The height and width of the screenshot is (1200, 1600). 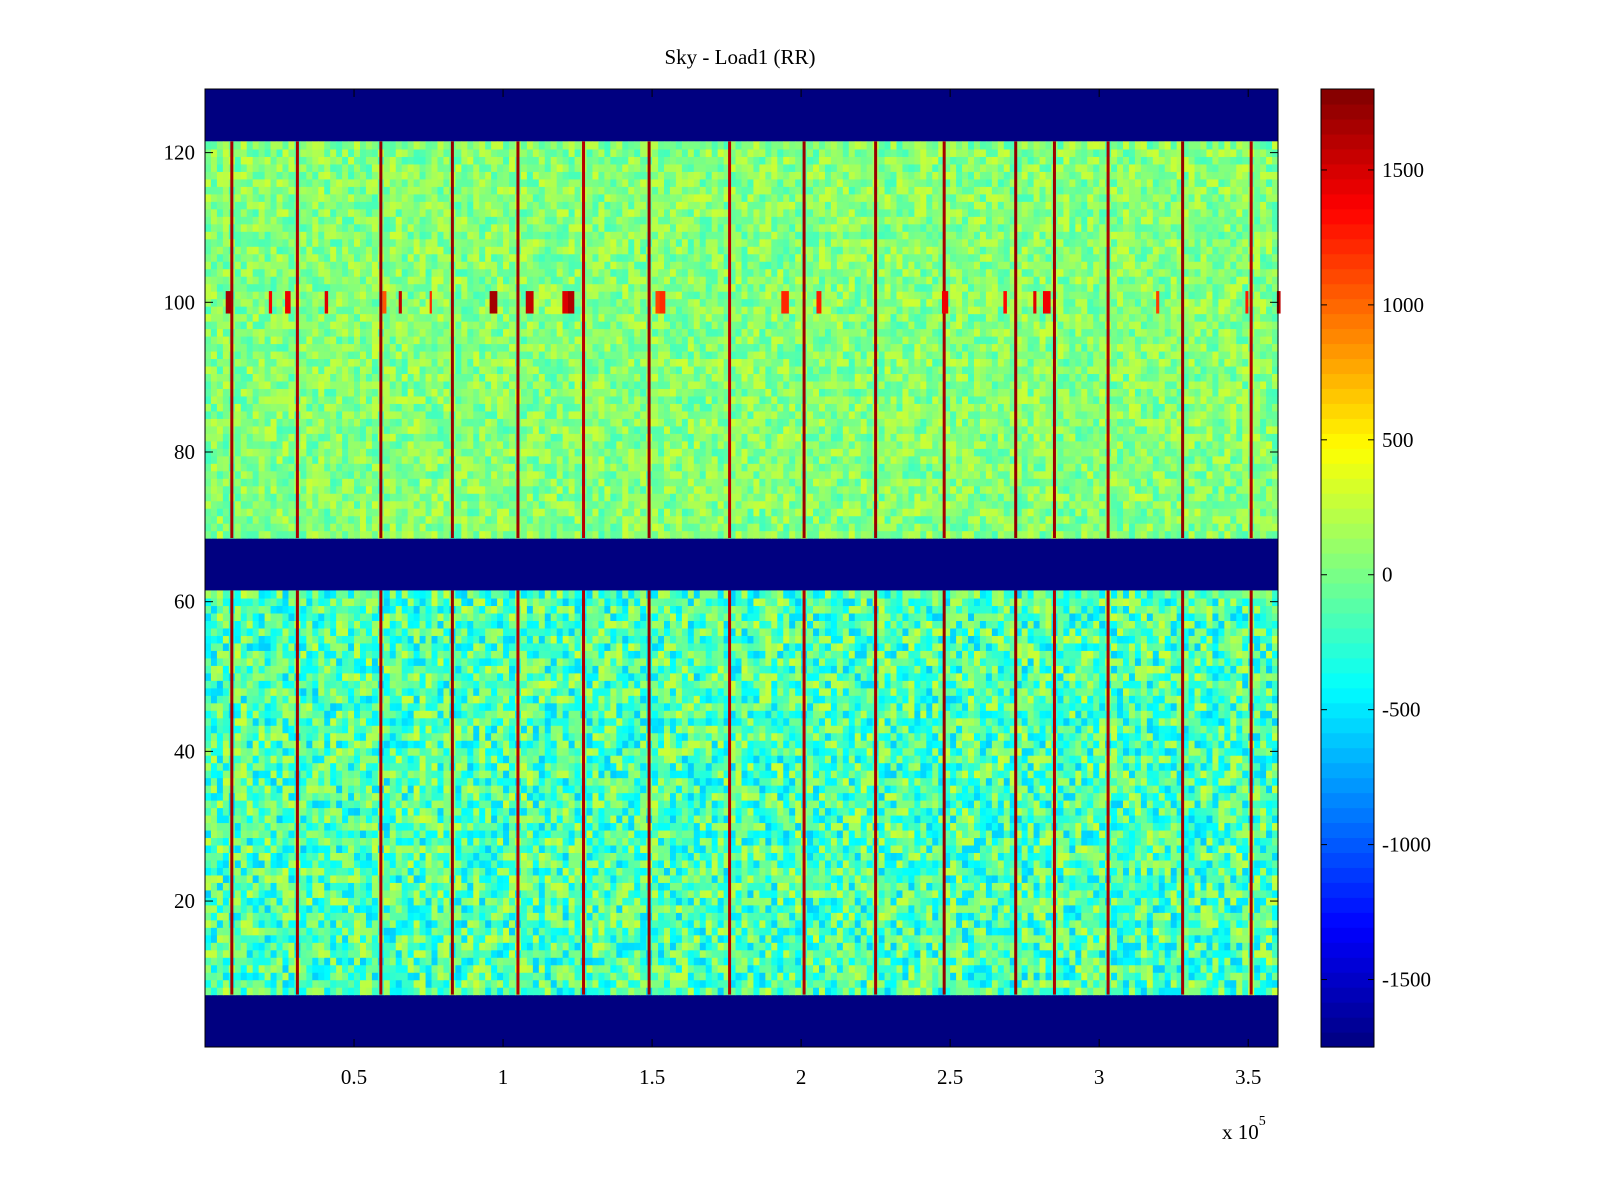 What do you see at coordinates (184, 452) in the screenshot?
I see `y-tick-label: 80` at bounding box center [184, 452].